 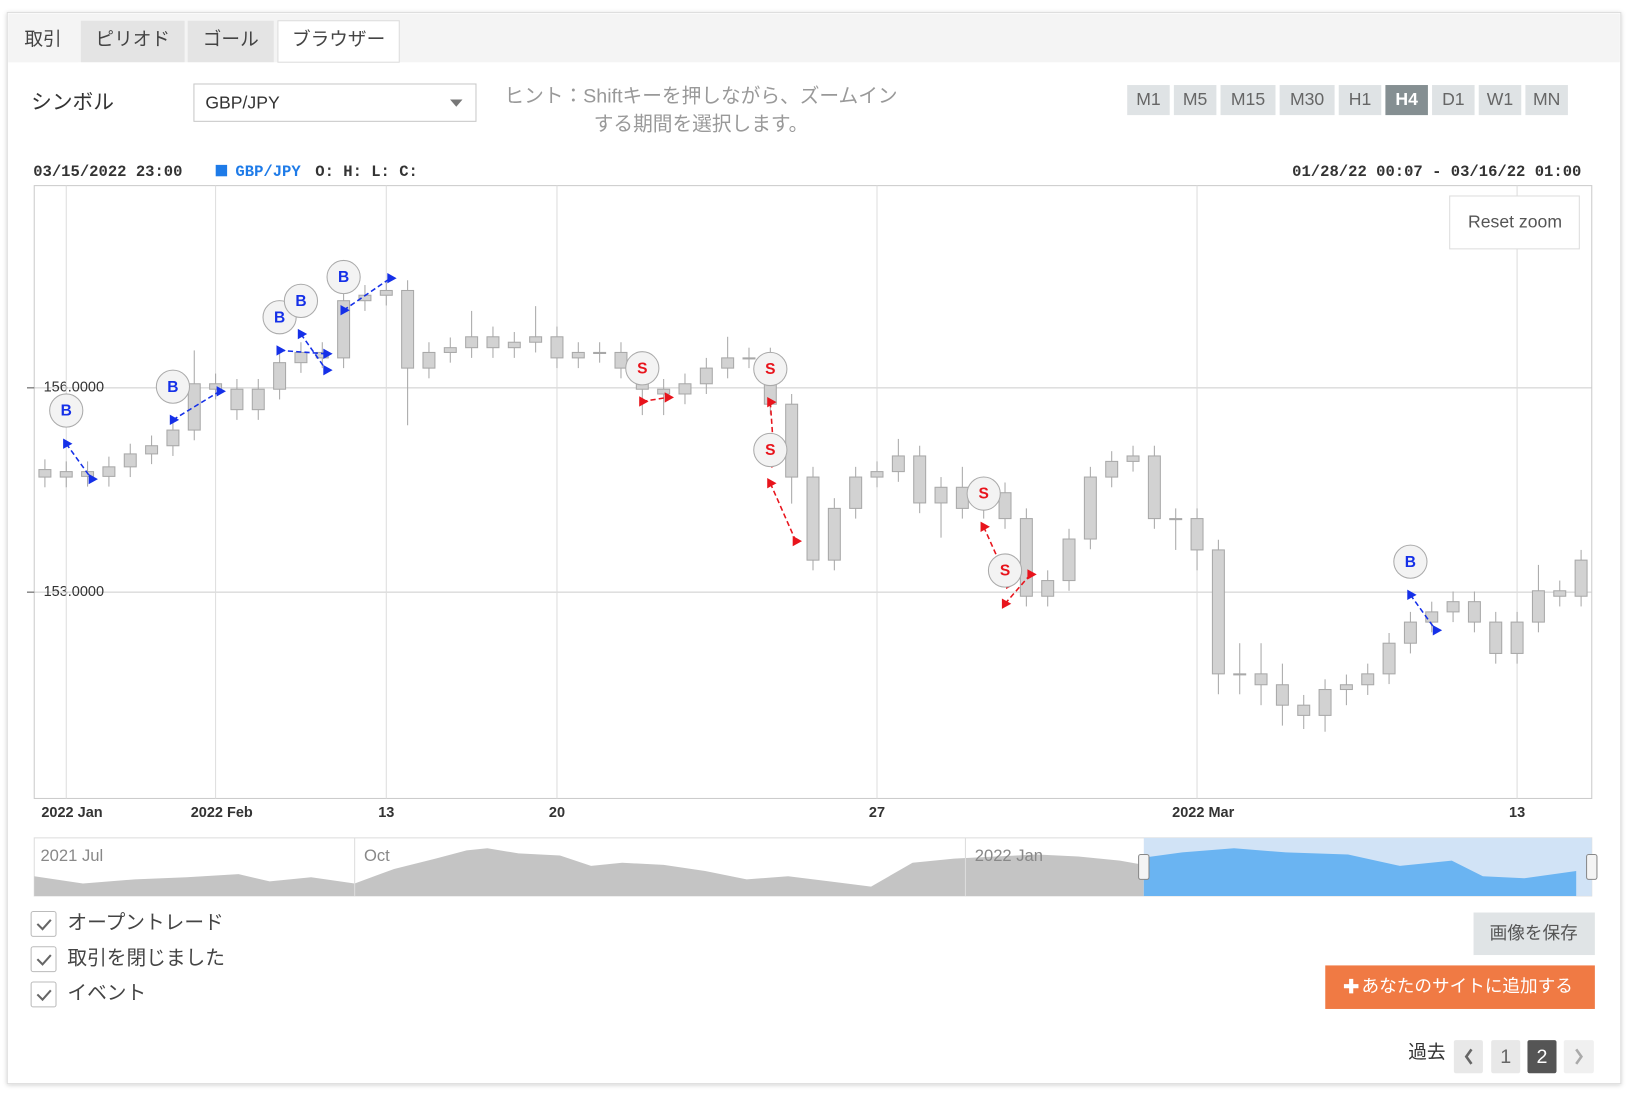 What do you see at coordinates (814, 38) in the screenshot?
I see `tab-bar` at bounding box center [814, 38].